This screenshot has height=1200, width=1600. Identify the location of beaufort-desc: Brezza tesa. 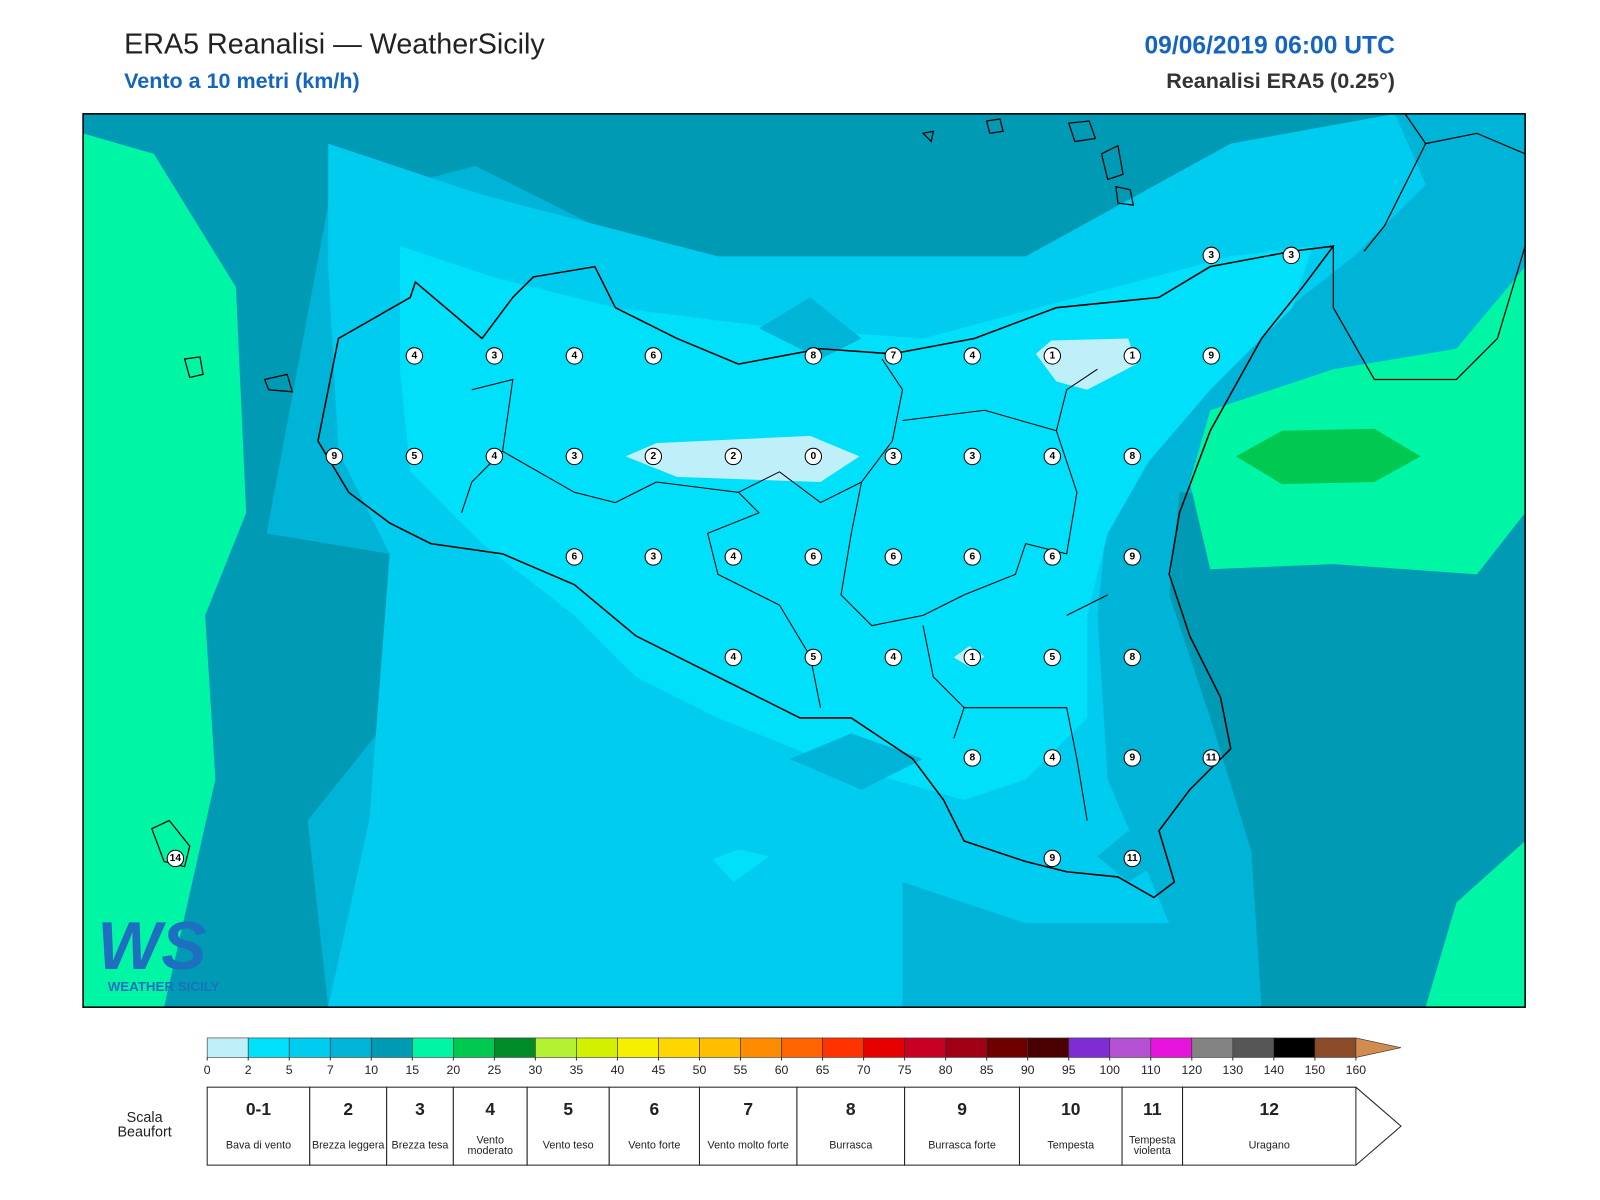
(420, 1145).